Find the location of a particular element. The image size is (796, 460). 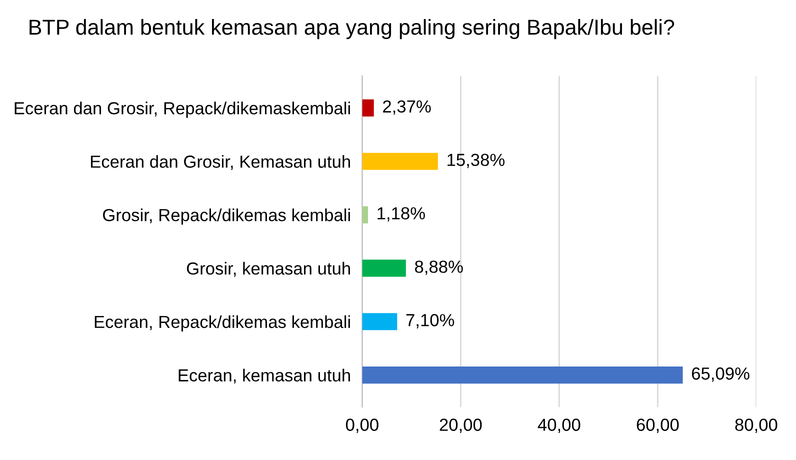

y-tick-label: Eceran dan Grosir, Kemasan utuh is located at coordinates (220, 162).